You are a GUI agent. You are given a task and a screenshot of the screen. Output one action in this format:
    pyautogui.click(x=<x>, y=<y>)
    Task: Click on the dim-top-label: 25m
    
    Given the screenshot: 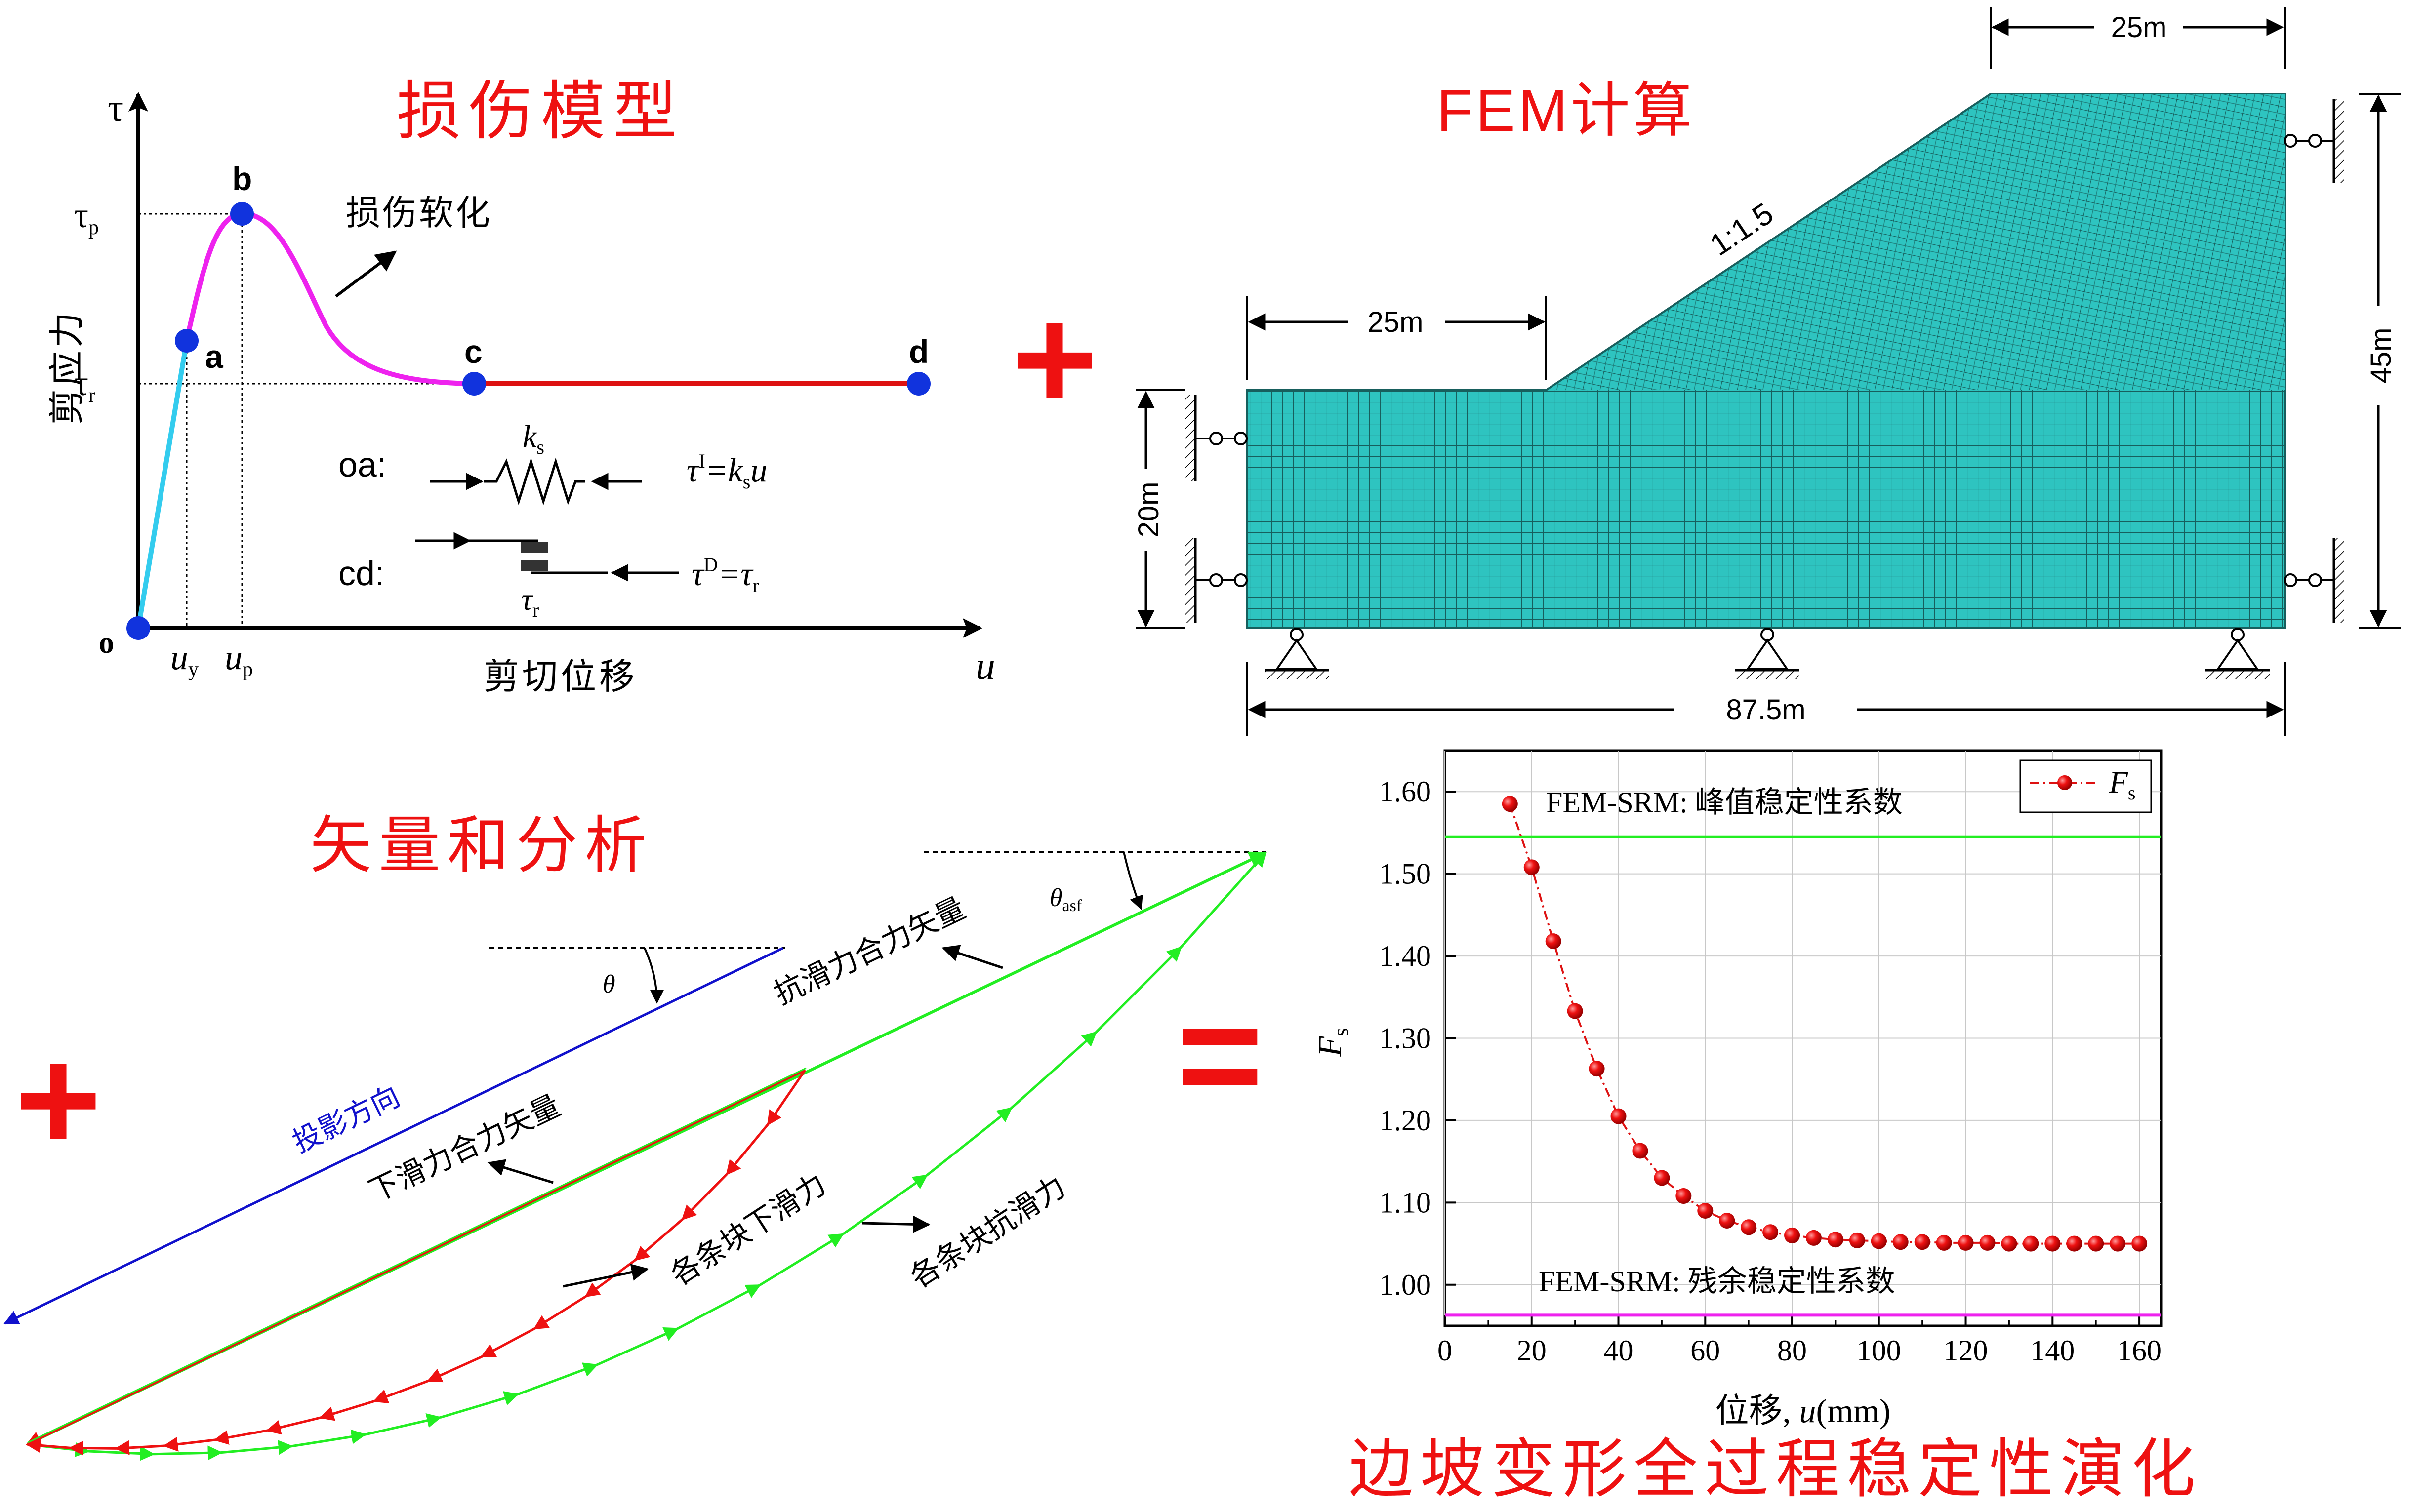 What is the action you would take?
    pyautogui.click(x=2139, y=27)
    